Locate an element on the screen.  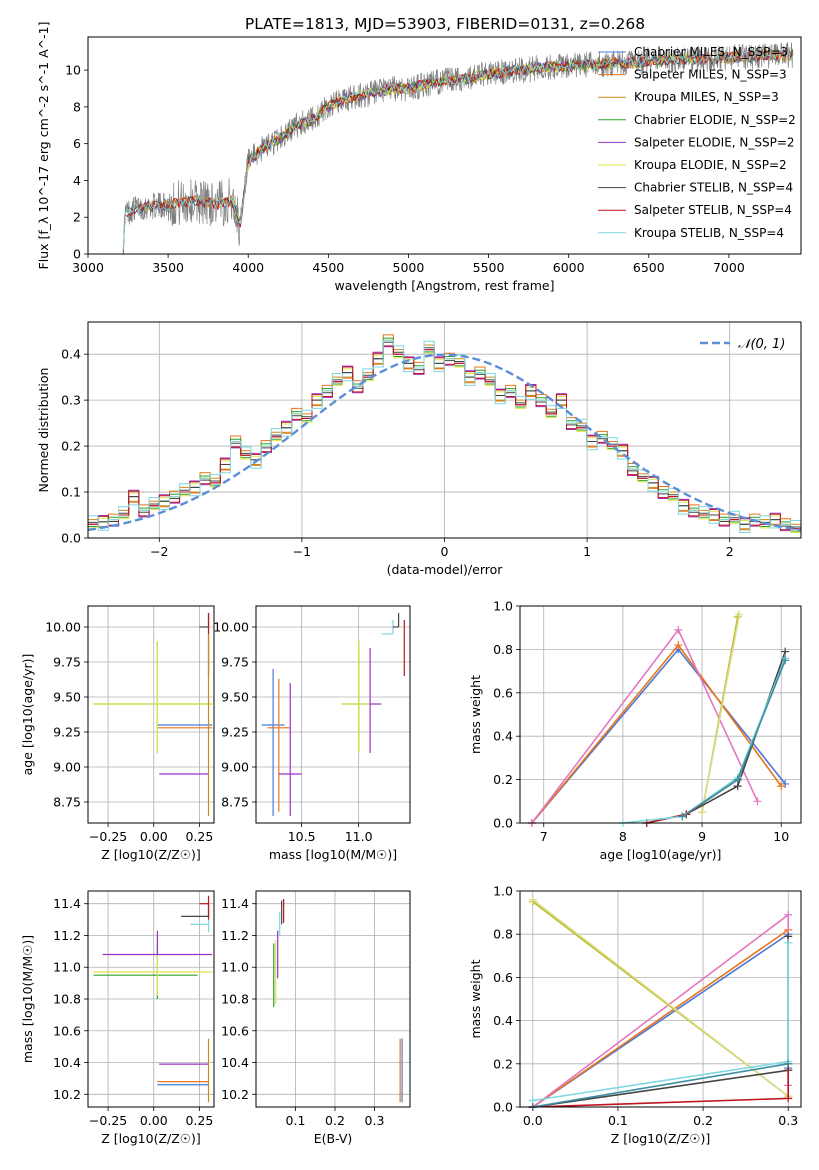
legend-entry: Chabrier ELODIE, N_SSP=2 is located at coordinates (715, 120).